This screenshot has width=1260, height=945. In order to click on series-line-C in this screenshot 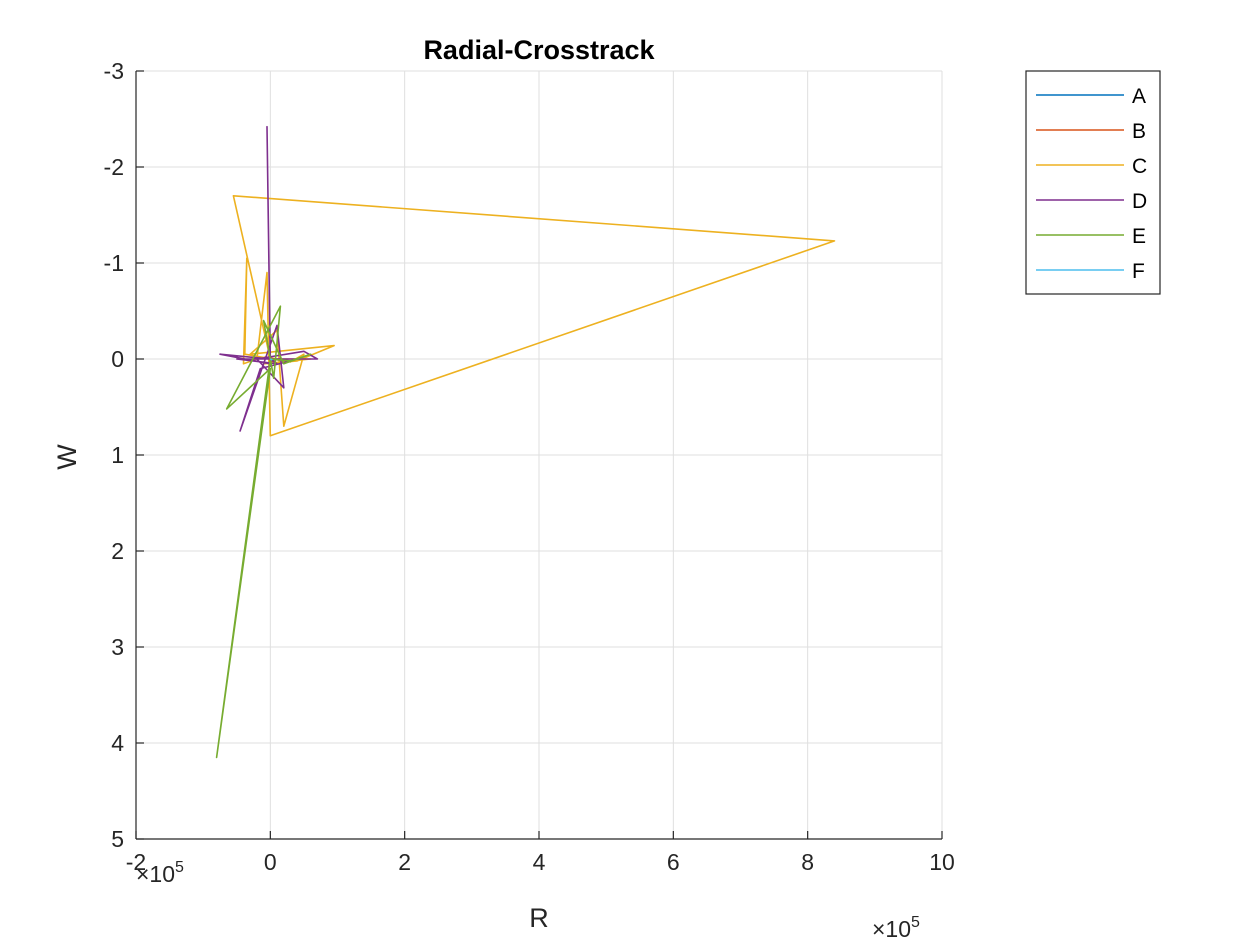, I will do `click(534, 316)`.